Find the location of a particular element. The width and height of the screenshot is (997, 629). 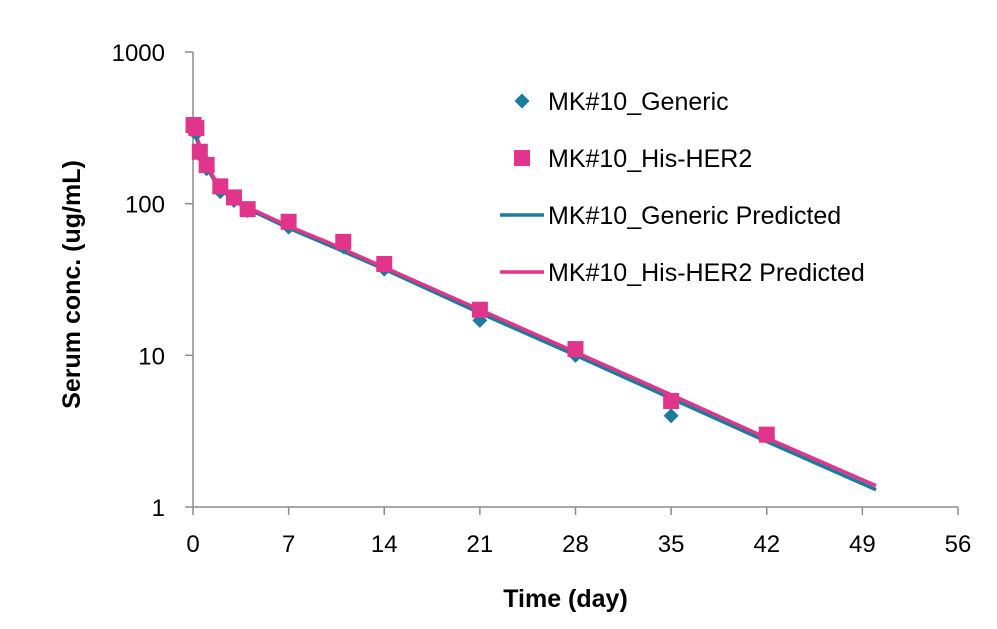

x-tick-label: 56 is located at coordinates (958, 544).